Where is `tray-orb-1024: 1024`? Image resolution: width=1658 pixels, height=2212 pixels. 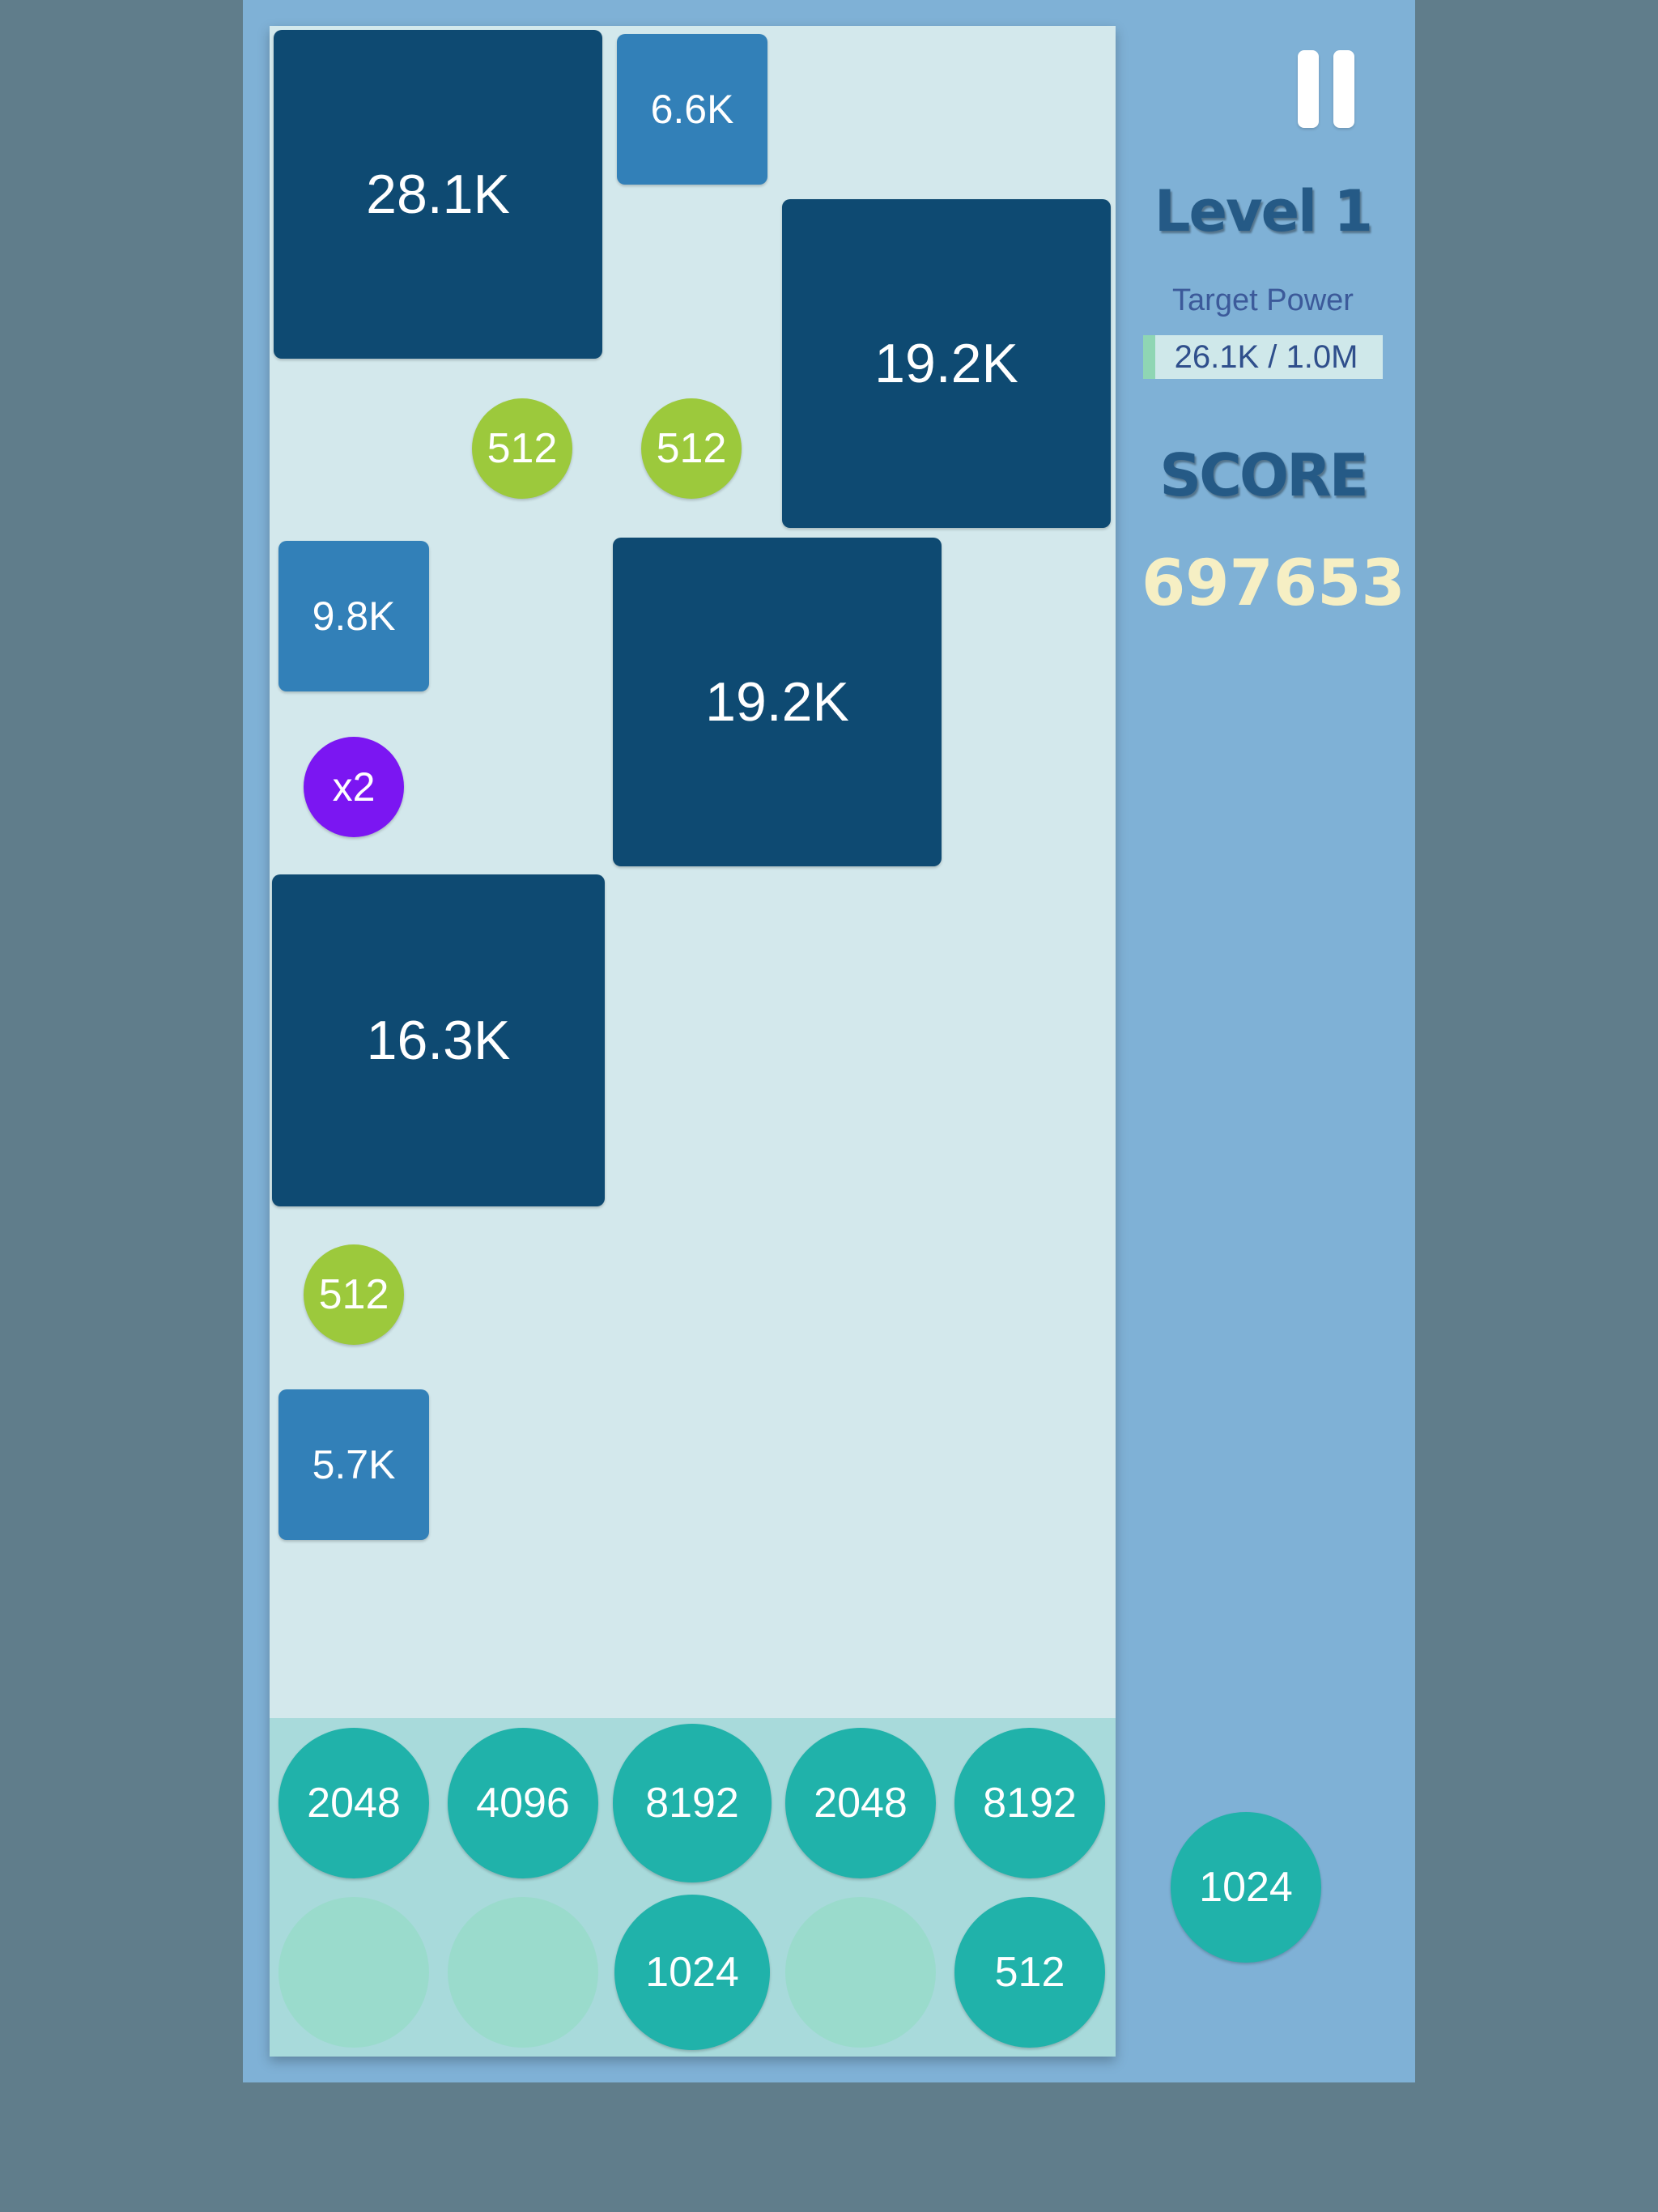 tray-orb-1024: 1024 is located at coordinates (692, 1973).